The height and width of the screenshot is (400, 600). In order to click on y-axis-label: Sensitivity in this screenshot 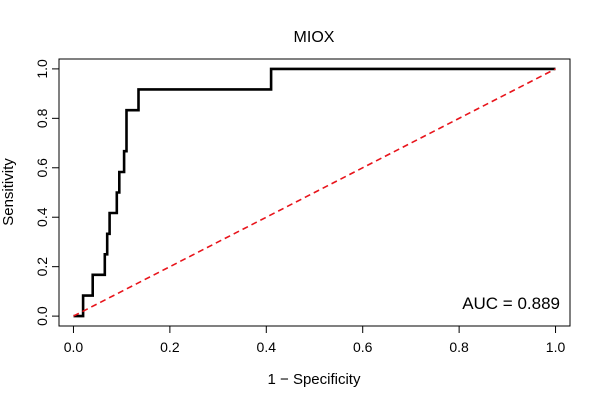, I will do `click(8, 192)`.